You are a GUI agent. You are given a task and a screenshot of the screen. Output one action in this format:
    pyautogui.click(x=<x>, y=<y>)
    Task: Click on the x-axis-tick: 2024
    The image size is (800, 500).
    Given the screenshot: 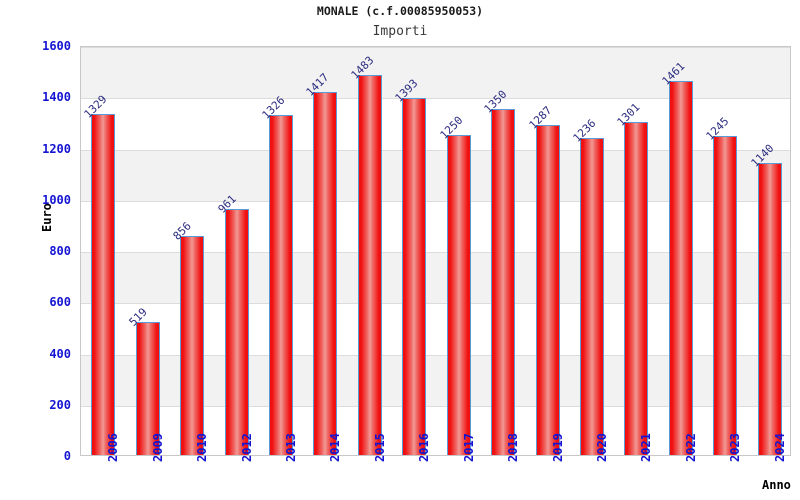 What is the action you would take?
    pyautogui.click(x=779, y=447)
    